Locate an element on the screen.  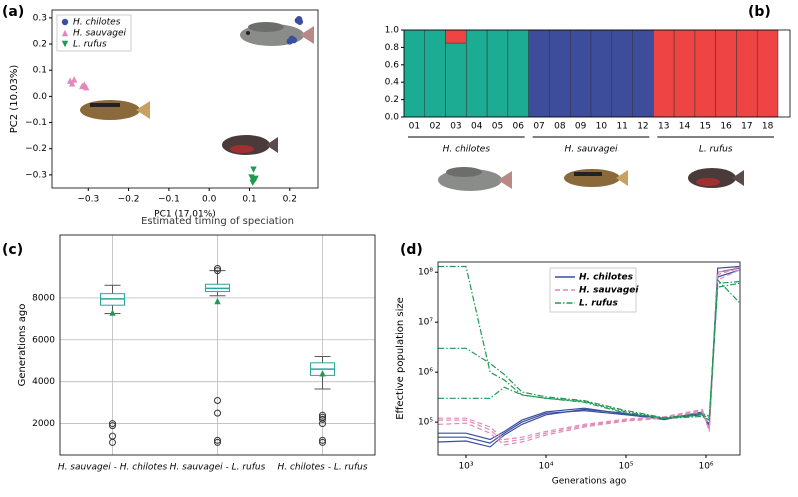
legend-label: L. rufus is located at coordinates (598, 304).